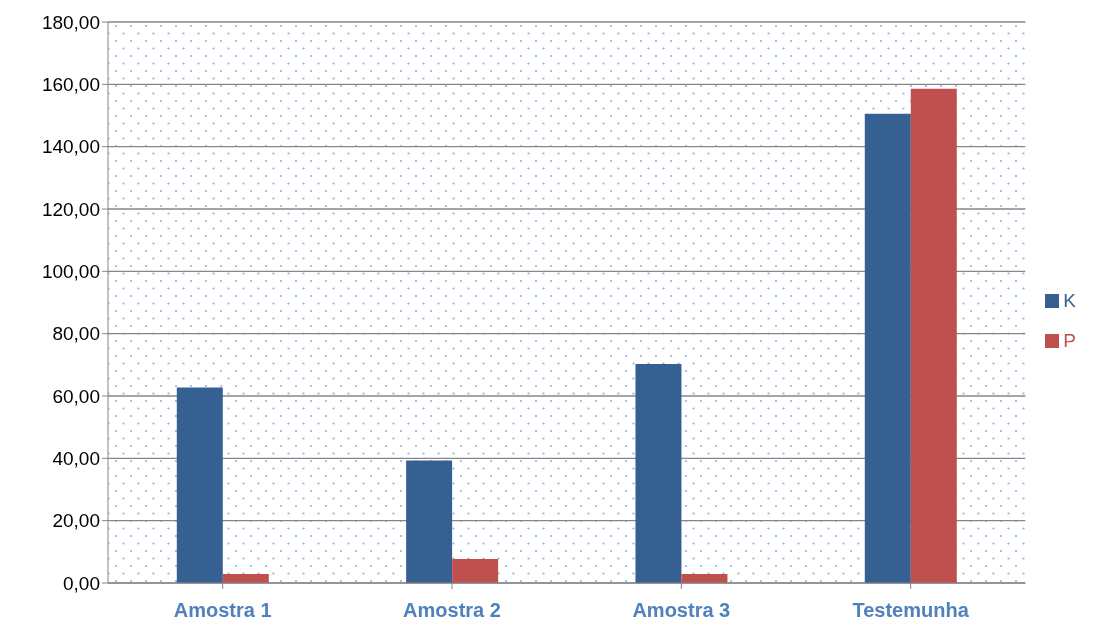 The height and width of the screenshot is (639, 1104). What do you see at coordinates (76, 396) in the screenshot?
I see `y-tick-label: 60,00` at bounding box center [76, 396].